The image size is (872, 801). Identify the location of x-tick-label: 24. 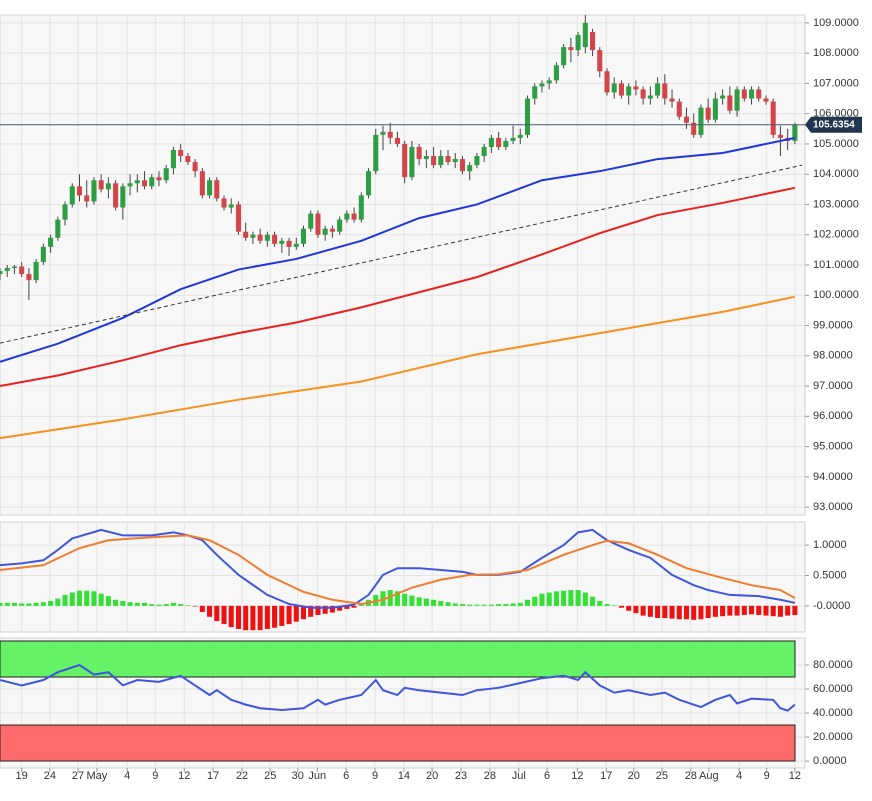
(50, 776).